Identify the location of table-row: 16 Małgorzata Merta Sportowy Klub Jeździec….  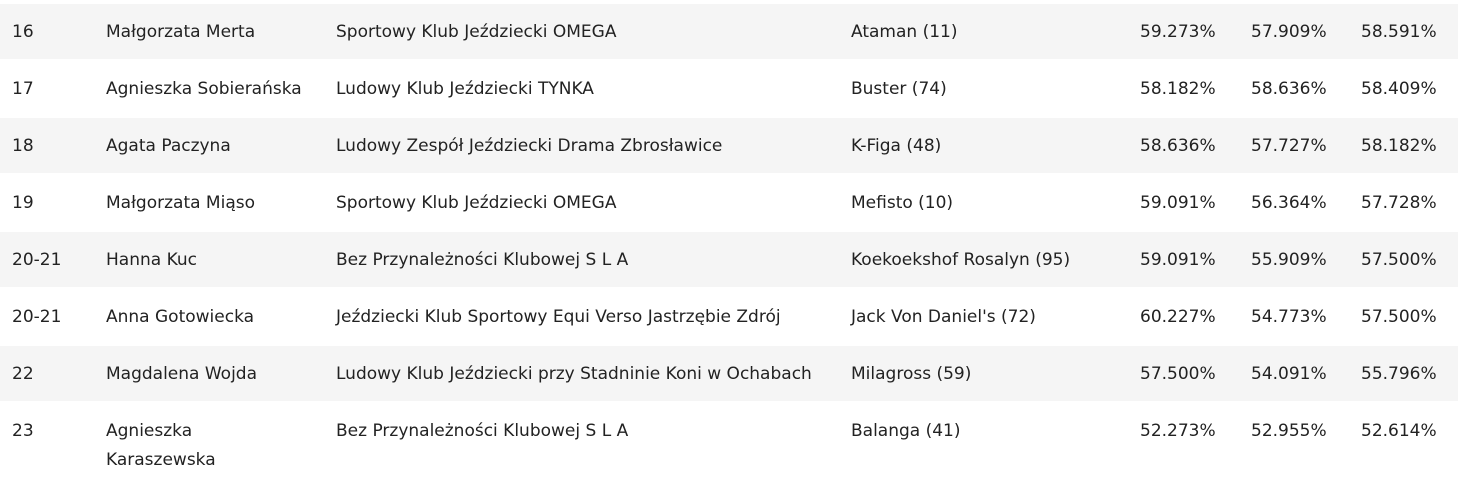
(729, 31).